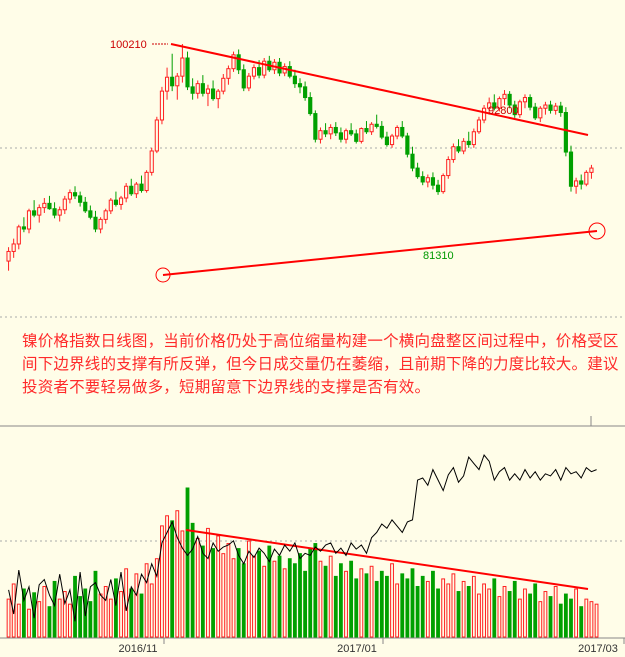  Describe the element at coordinates (357, 649) in the screenshot. I see `date-label: 2017/01` at that location.